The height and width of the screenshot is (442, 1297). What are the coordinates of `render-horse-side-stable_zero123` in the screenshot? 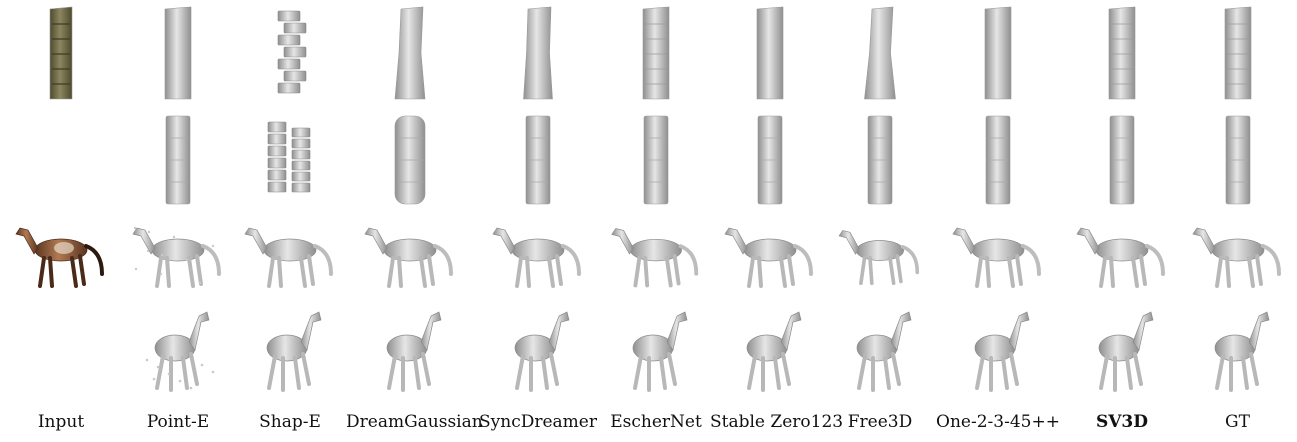 It's located at (770, 255).